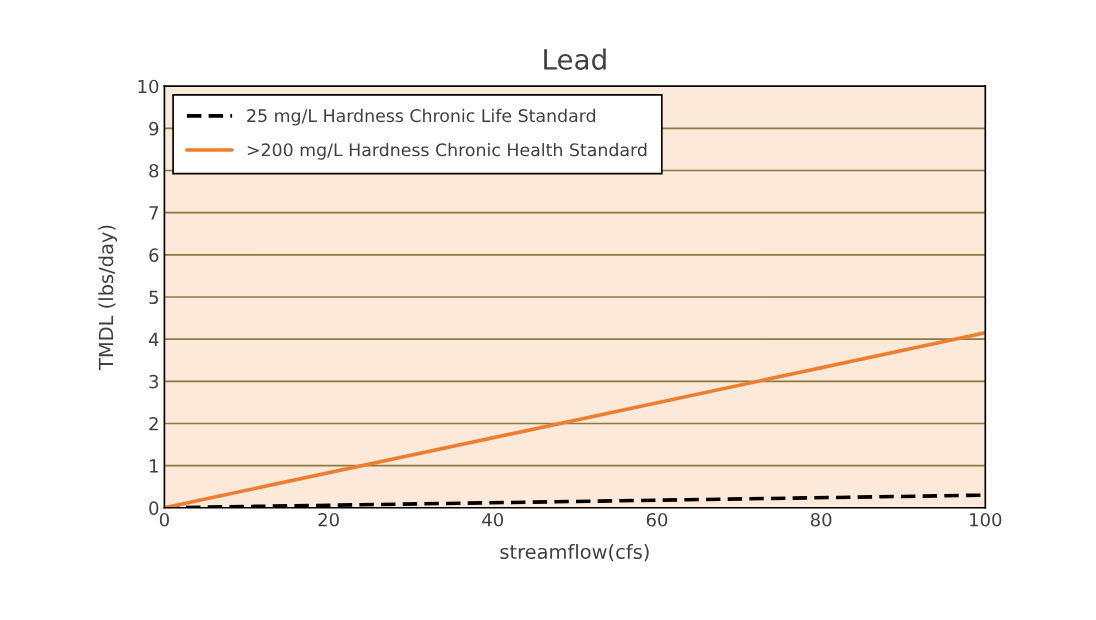  Describe the element at coordinates (148, 86) in the screenshot. I see `y-tick-label: 10` at that location.